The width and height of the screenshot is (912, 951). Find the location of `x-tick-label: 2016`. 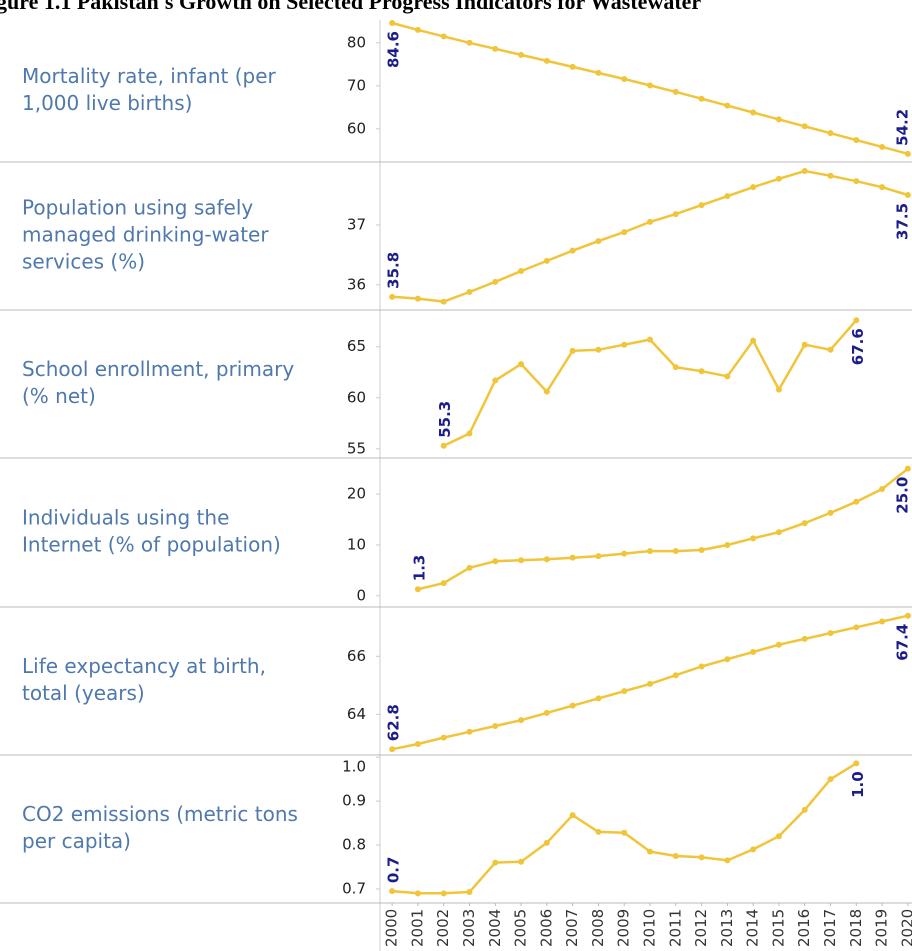

x-tick-label: 2016 is located at coordinates (804, 928).